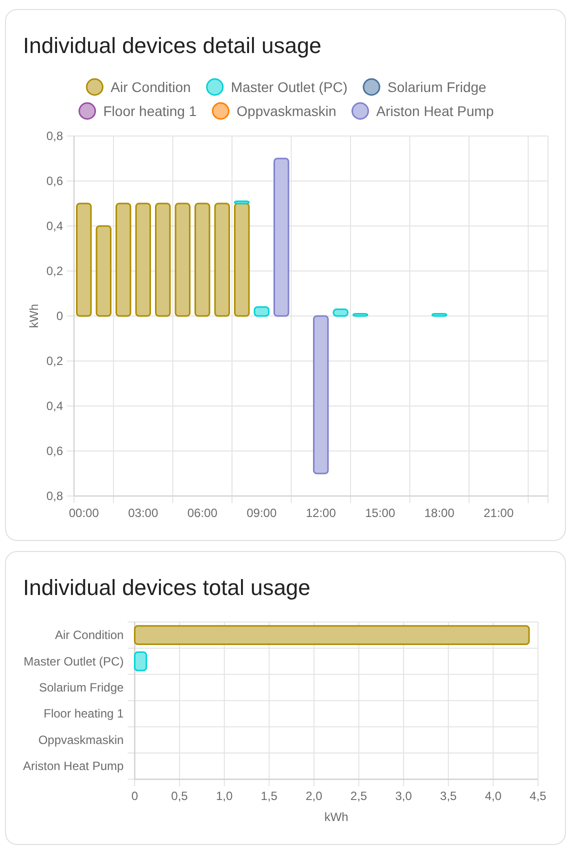 This screenshot has width=573, height=848. Describe the element at coordinates (34, 316) in the screenshot. I see `y-axis-title: kWh` at that location.